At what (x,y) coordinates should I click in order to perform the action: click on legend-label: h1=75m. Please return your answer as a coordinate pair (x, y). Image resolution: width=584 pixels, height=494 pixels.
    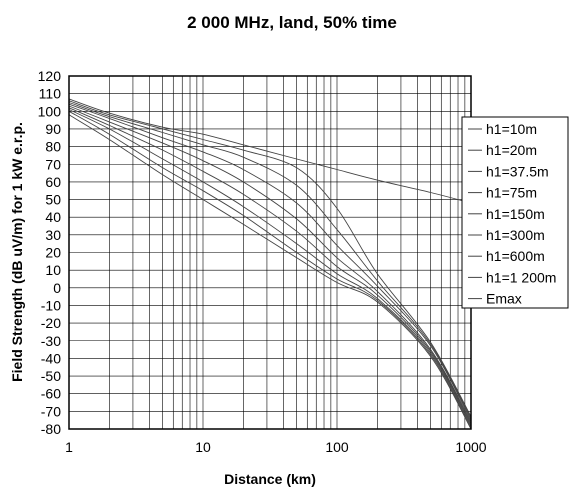
    Looking at the image, I should click on (511, 193).